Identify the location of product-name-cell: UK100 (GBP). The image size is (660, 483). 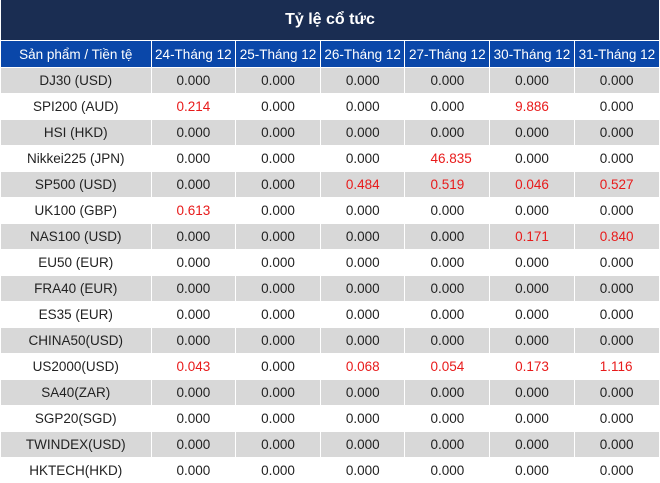
(76, 210).